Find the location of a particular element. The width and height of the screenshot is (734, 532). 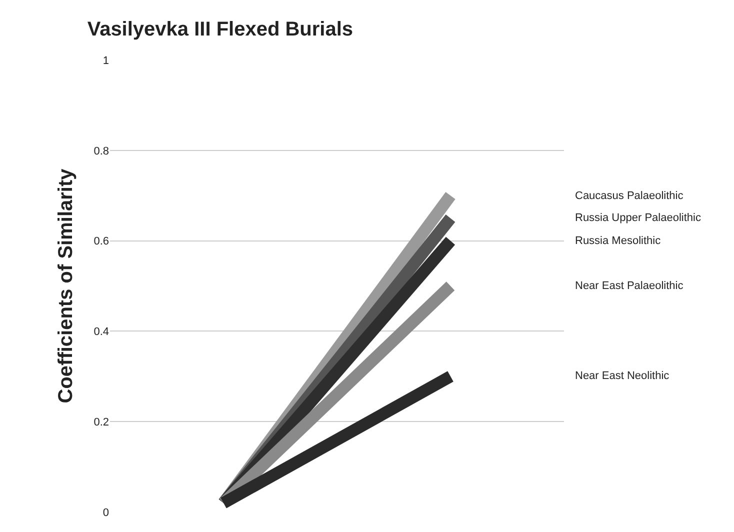

y-tick-label: 0.6 is located at coordinates (101, 242).